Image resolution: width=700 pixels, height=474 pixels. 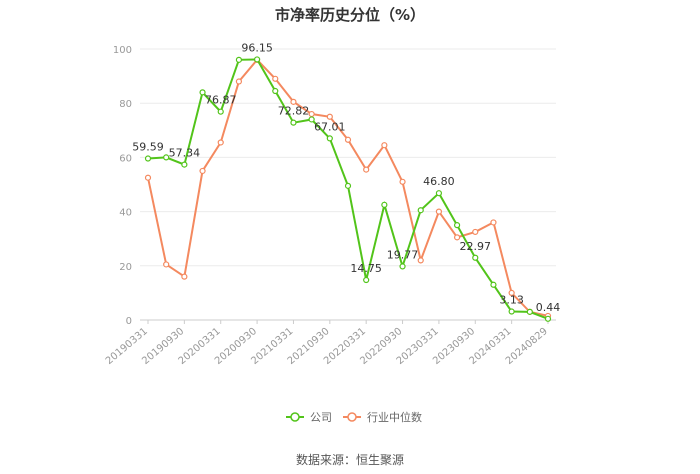 What do you see at coordinates (129, 321) in the screenshot?
I see `y-tick-label-0: 0` at bounding box center [129, 321].